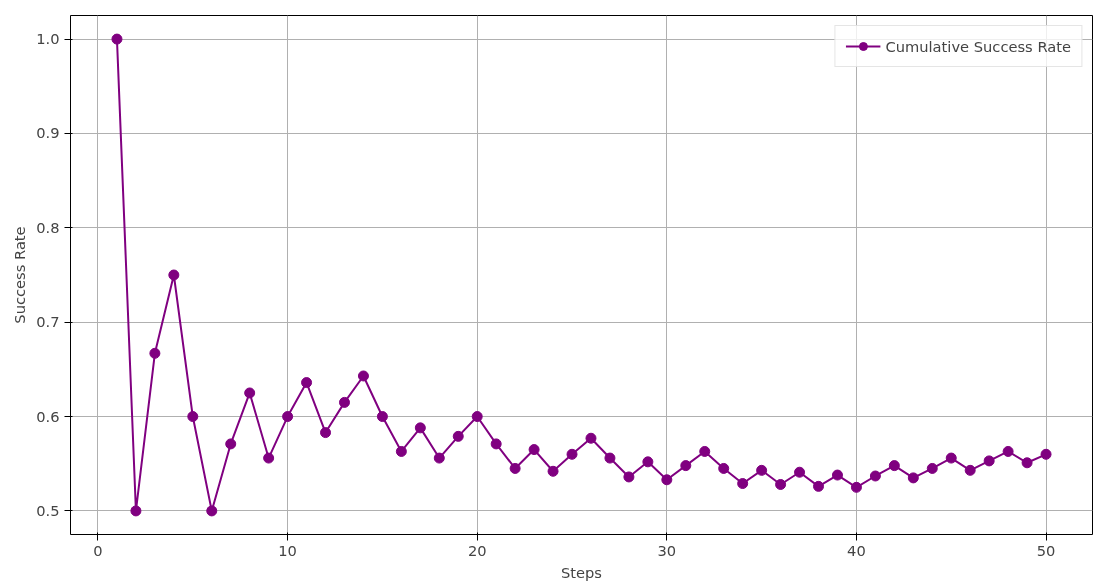  Describe the element at coordinates (48, 322) in the screenshot. I see `y-tick-label: 0.7` at that location.